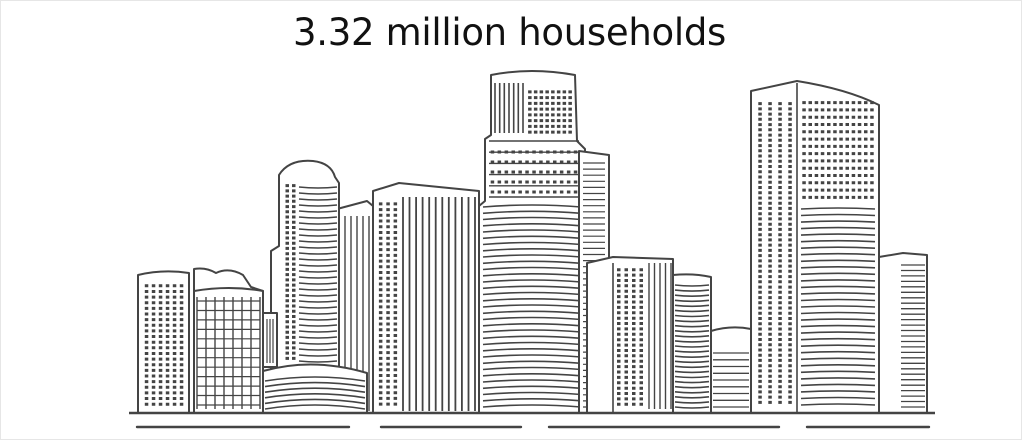 This screenshot has width=1022, height=441. What do you see at coordinates (692, 343) in the screenshot?
I see `building-curved-lines` at bounding box center [692, 343].